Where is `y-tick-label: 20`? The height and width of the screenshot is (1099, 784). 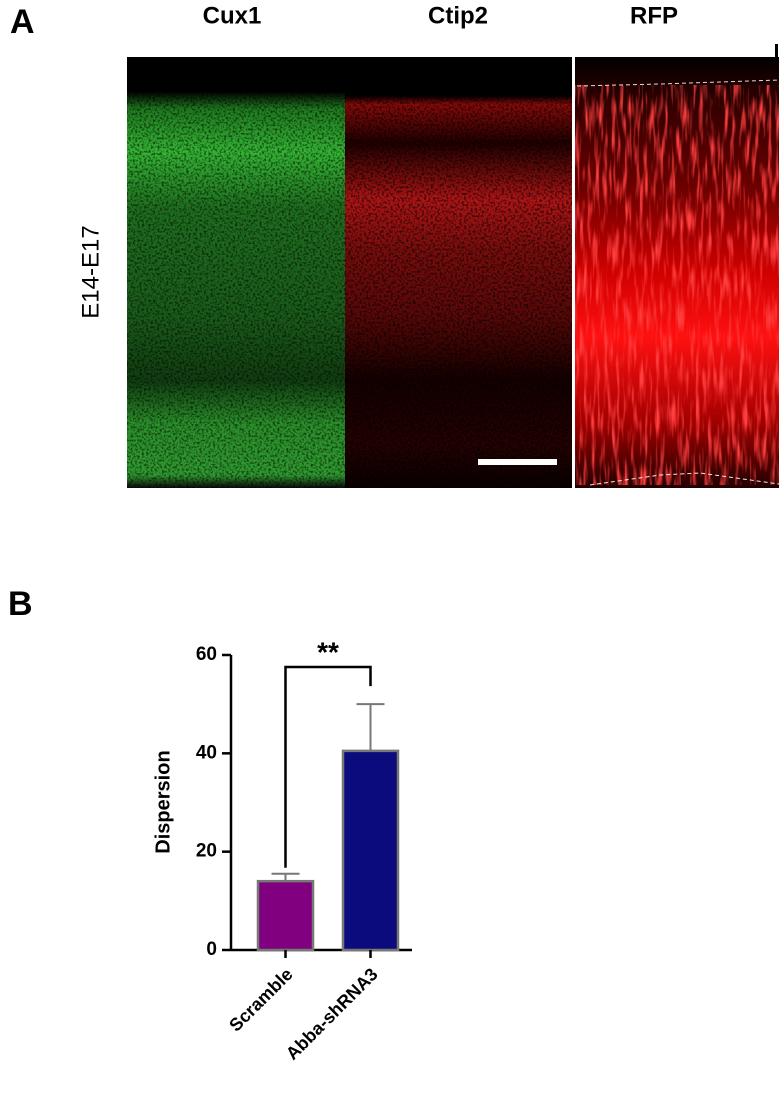
y-tick-label: 20 is located at coordinates (206, 851).